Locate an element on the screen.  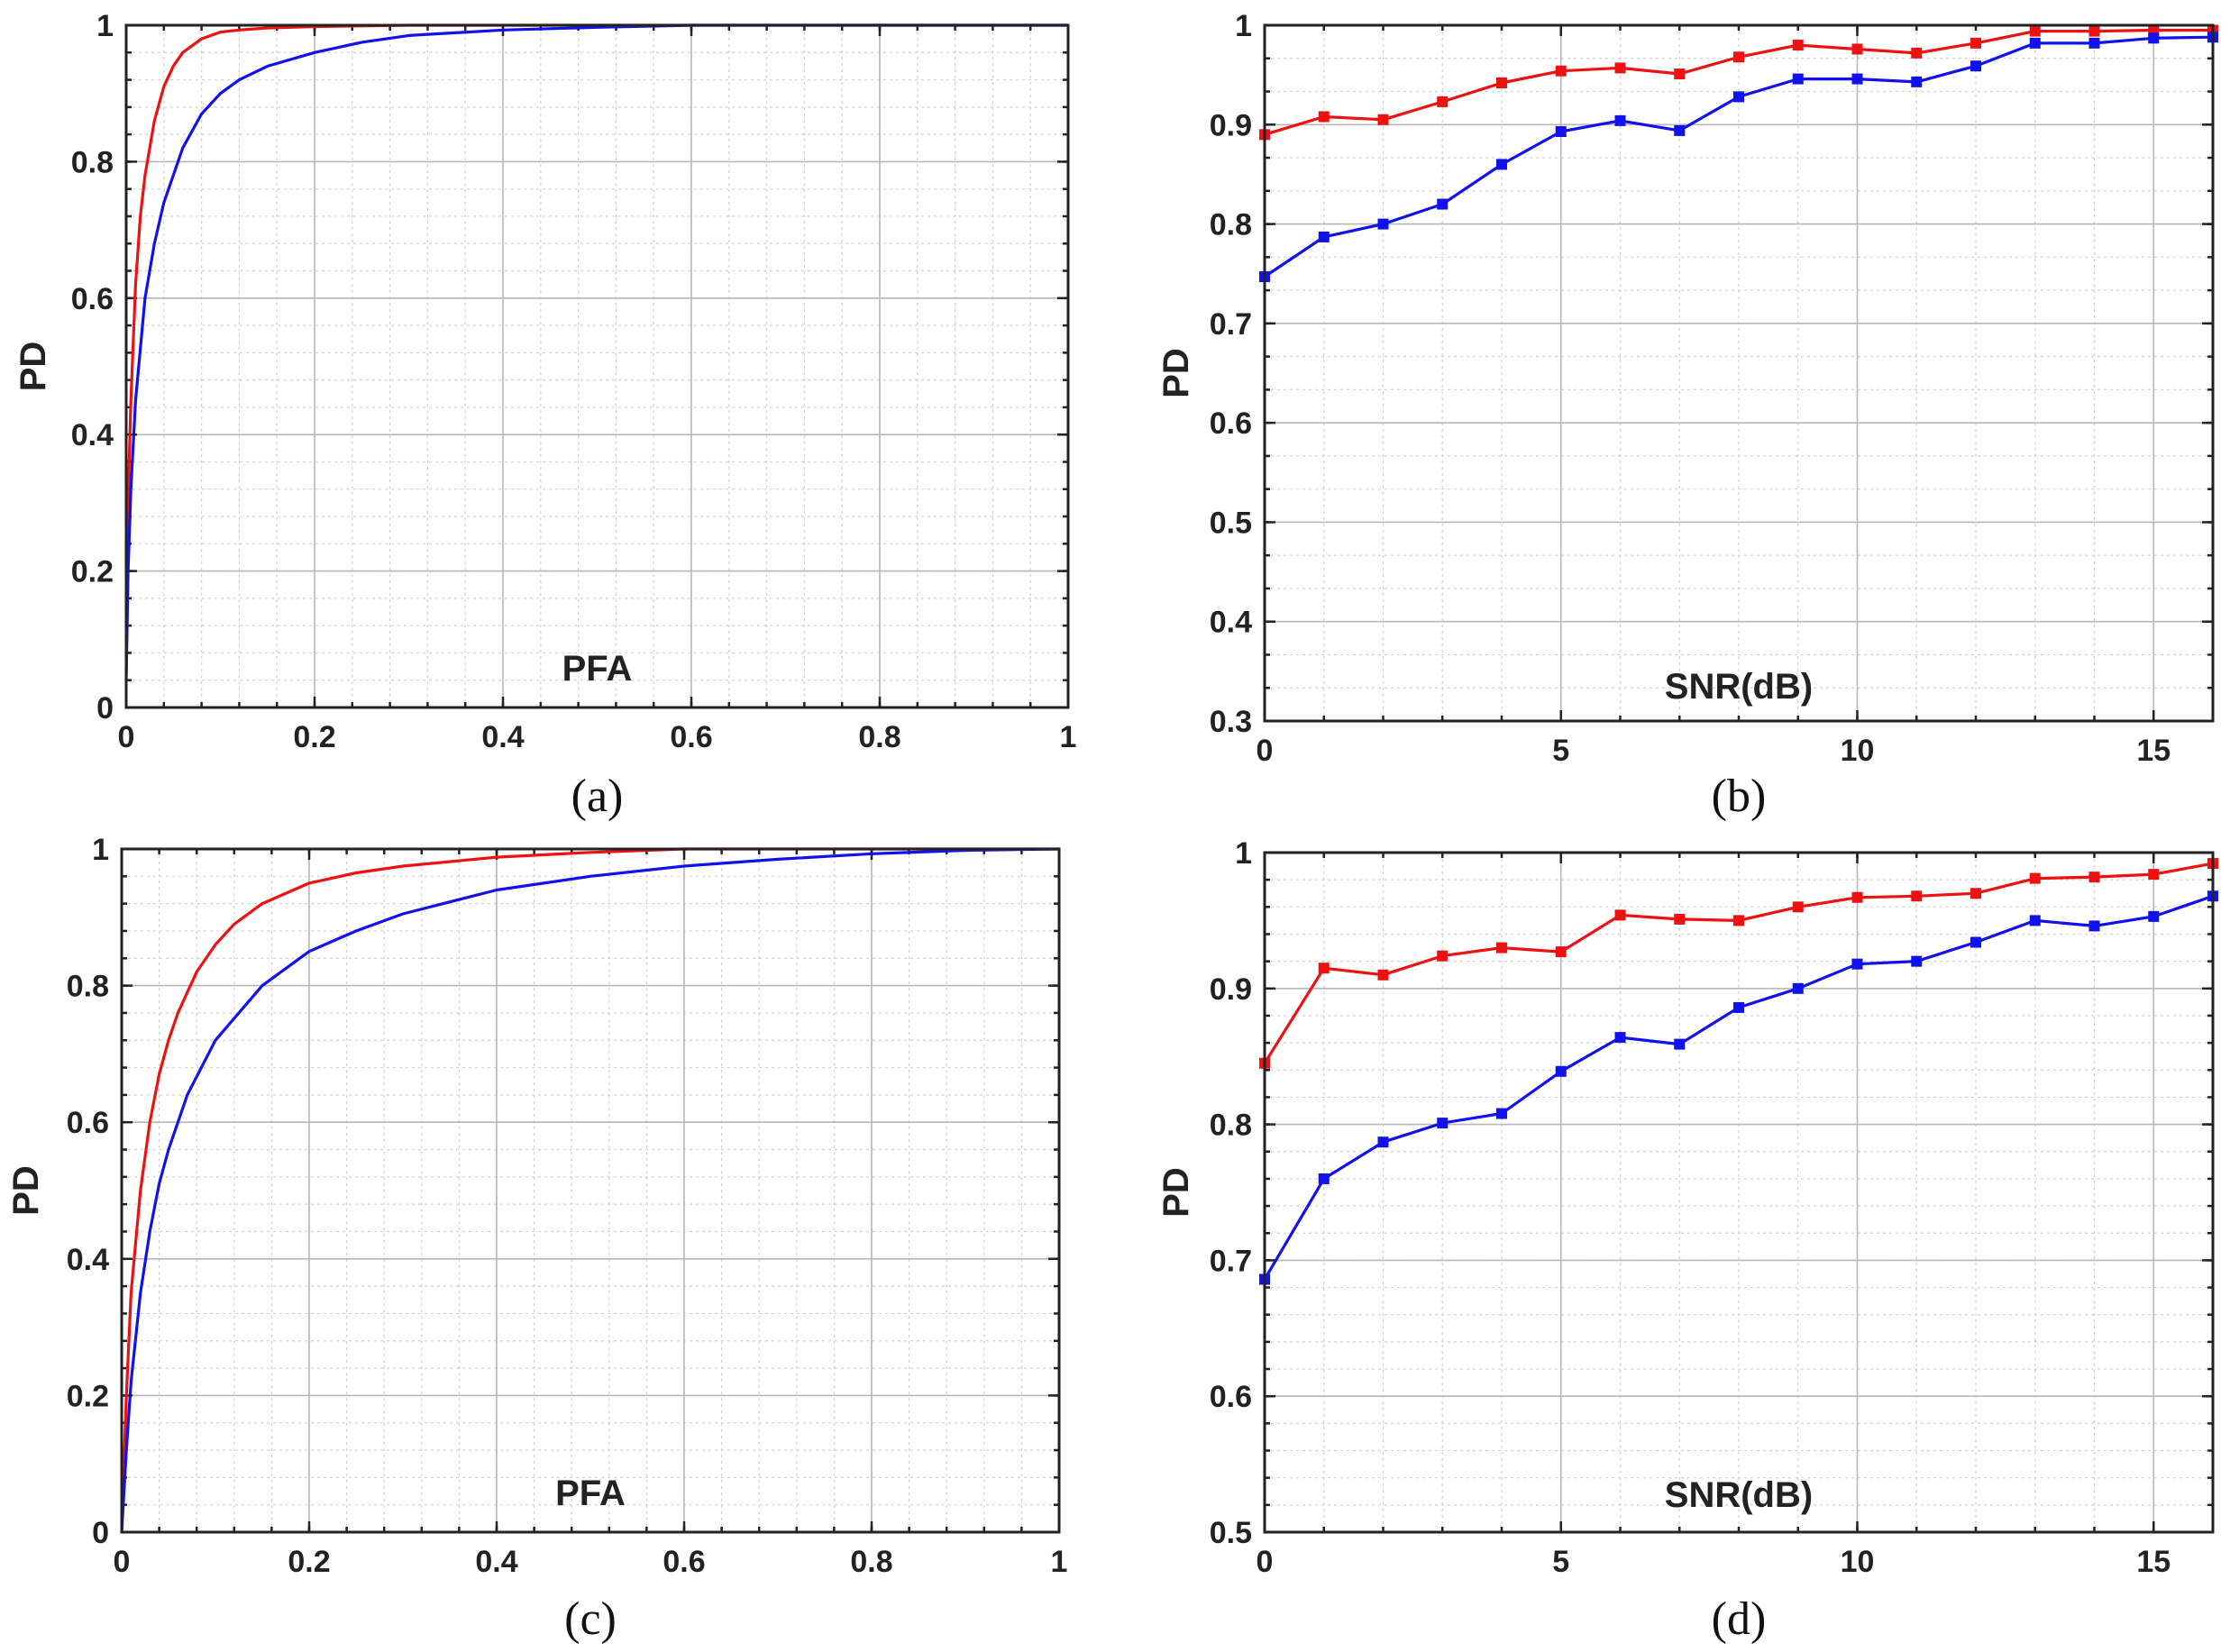
x-tick-label: 0.6 is located at coordinates (691, 737).